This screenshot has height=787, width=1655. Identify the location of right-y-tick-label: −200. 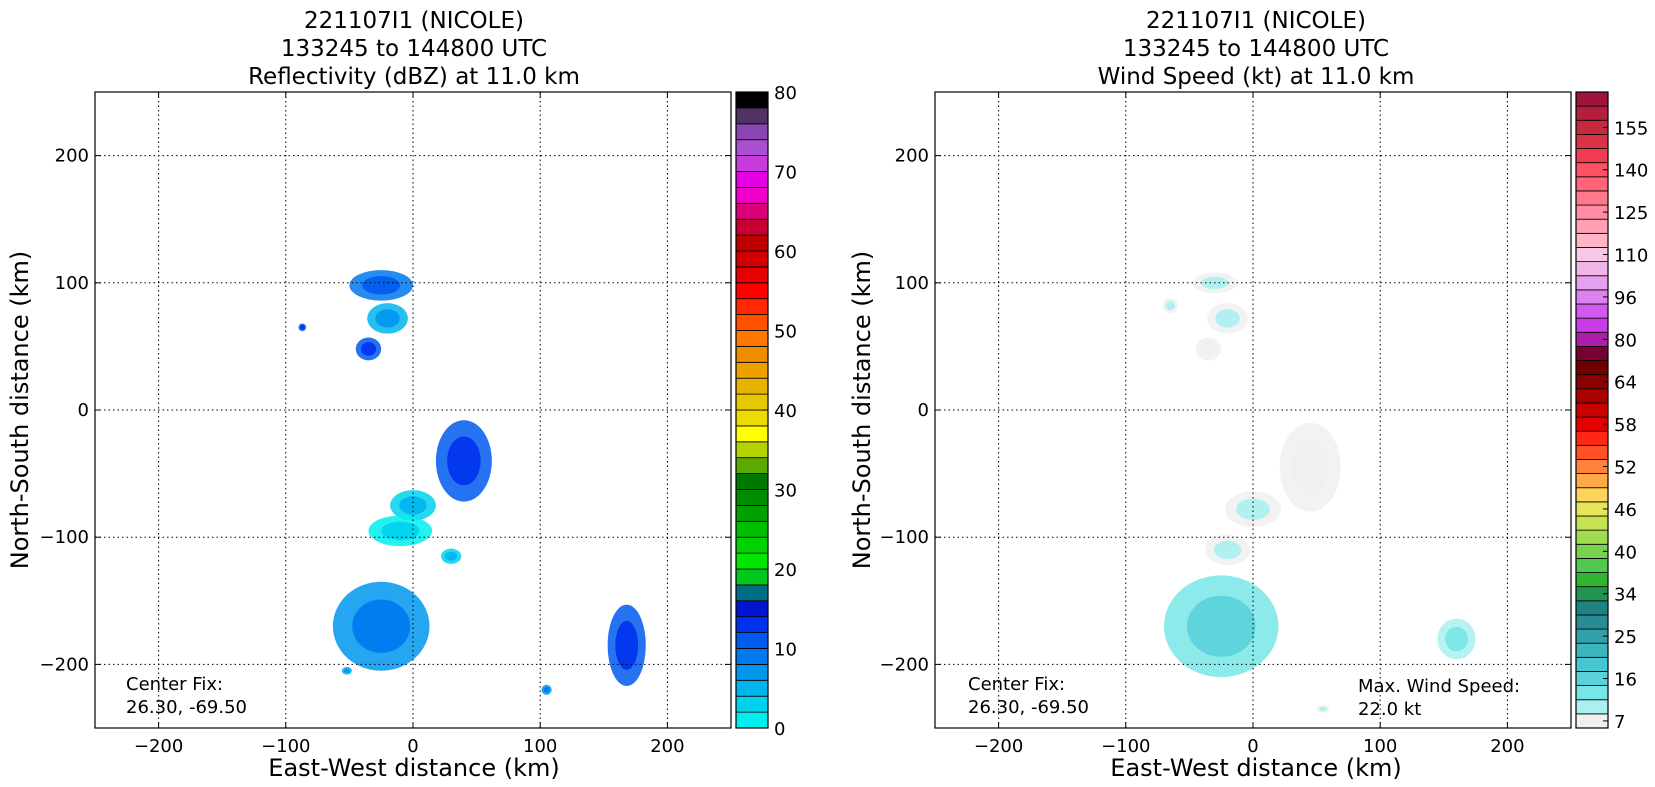
(904, 664).